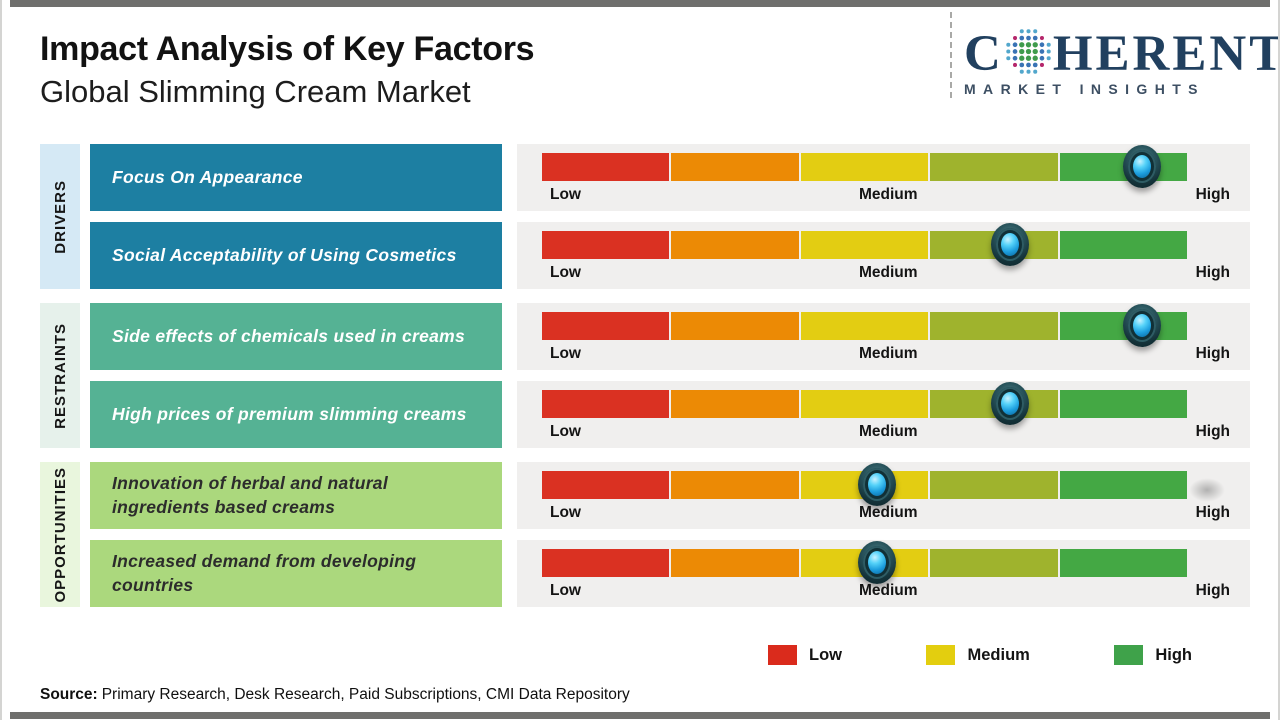 The width and height of the screenshot is (1280, 720). Describe the element at coordinates (1084, 89) in the screenshot. I see `logo-tagline: MARKET INSIGHTS` at that location.